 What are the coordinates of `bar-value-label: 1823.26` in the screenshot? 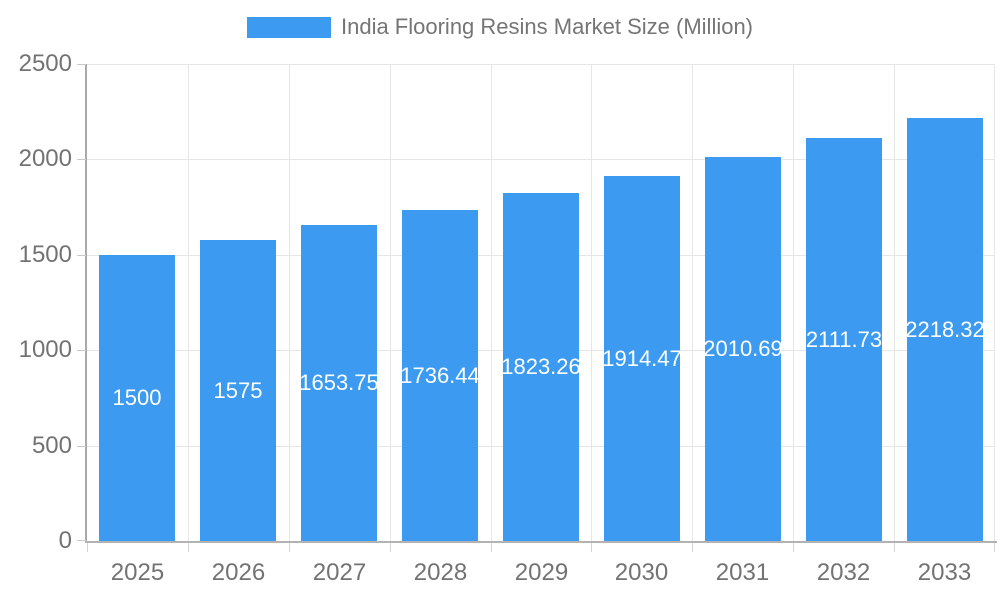 It's located at (541, 366).